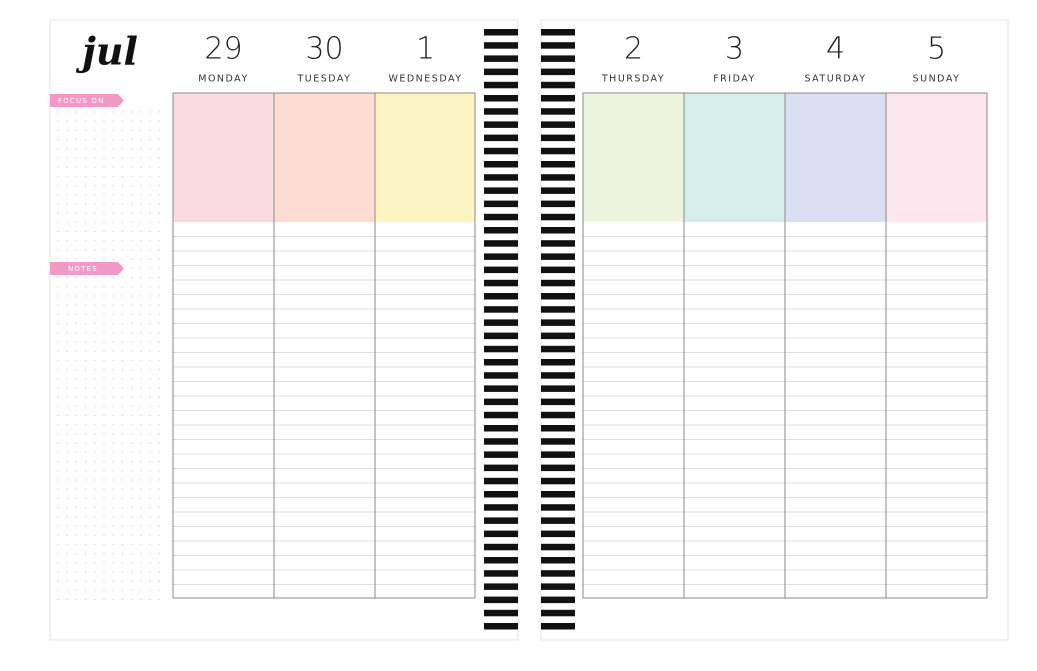  What do you see at coordinates (936, 157) in the screenshot?
I see `focus-block` at bounding box center [936, 157].